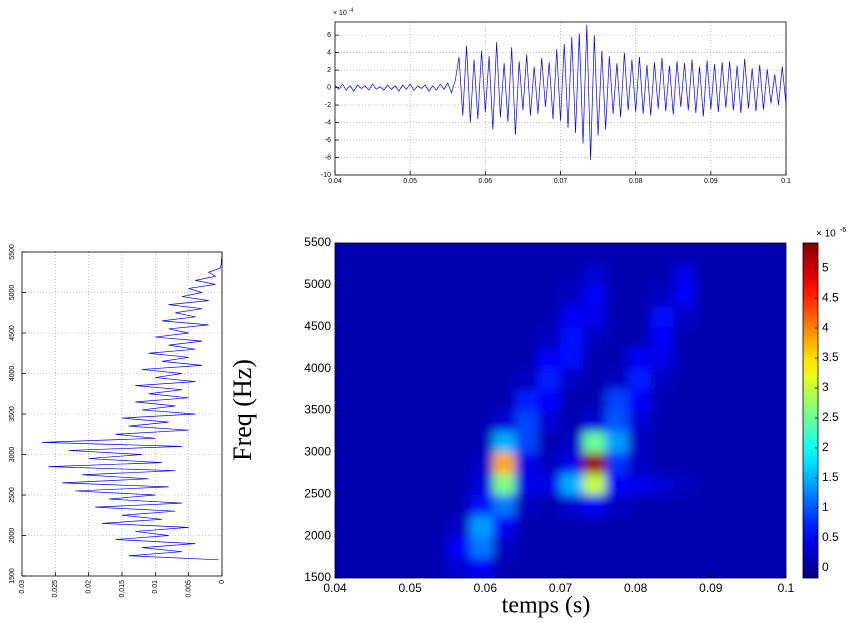  I want to click on x-tick-label: 0.1, so click(786, 588).